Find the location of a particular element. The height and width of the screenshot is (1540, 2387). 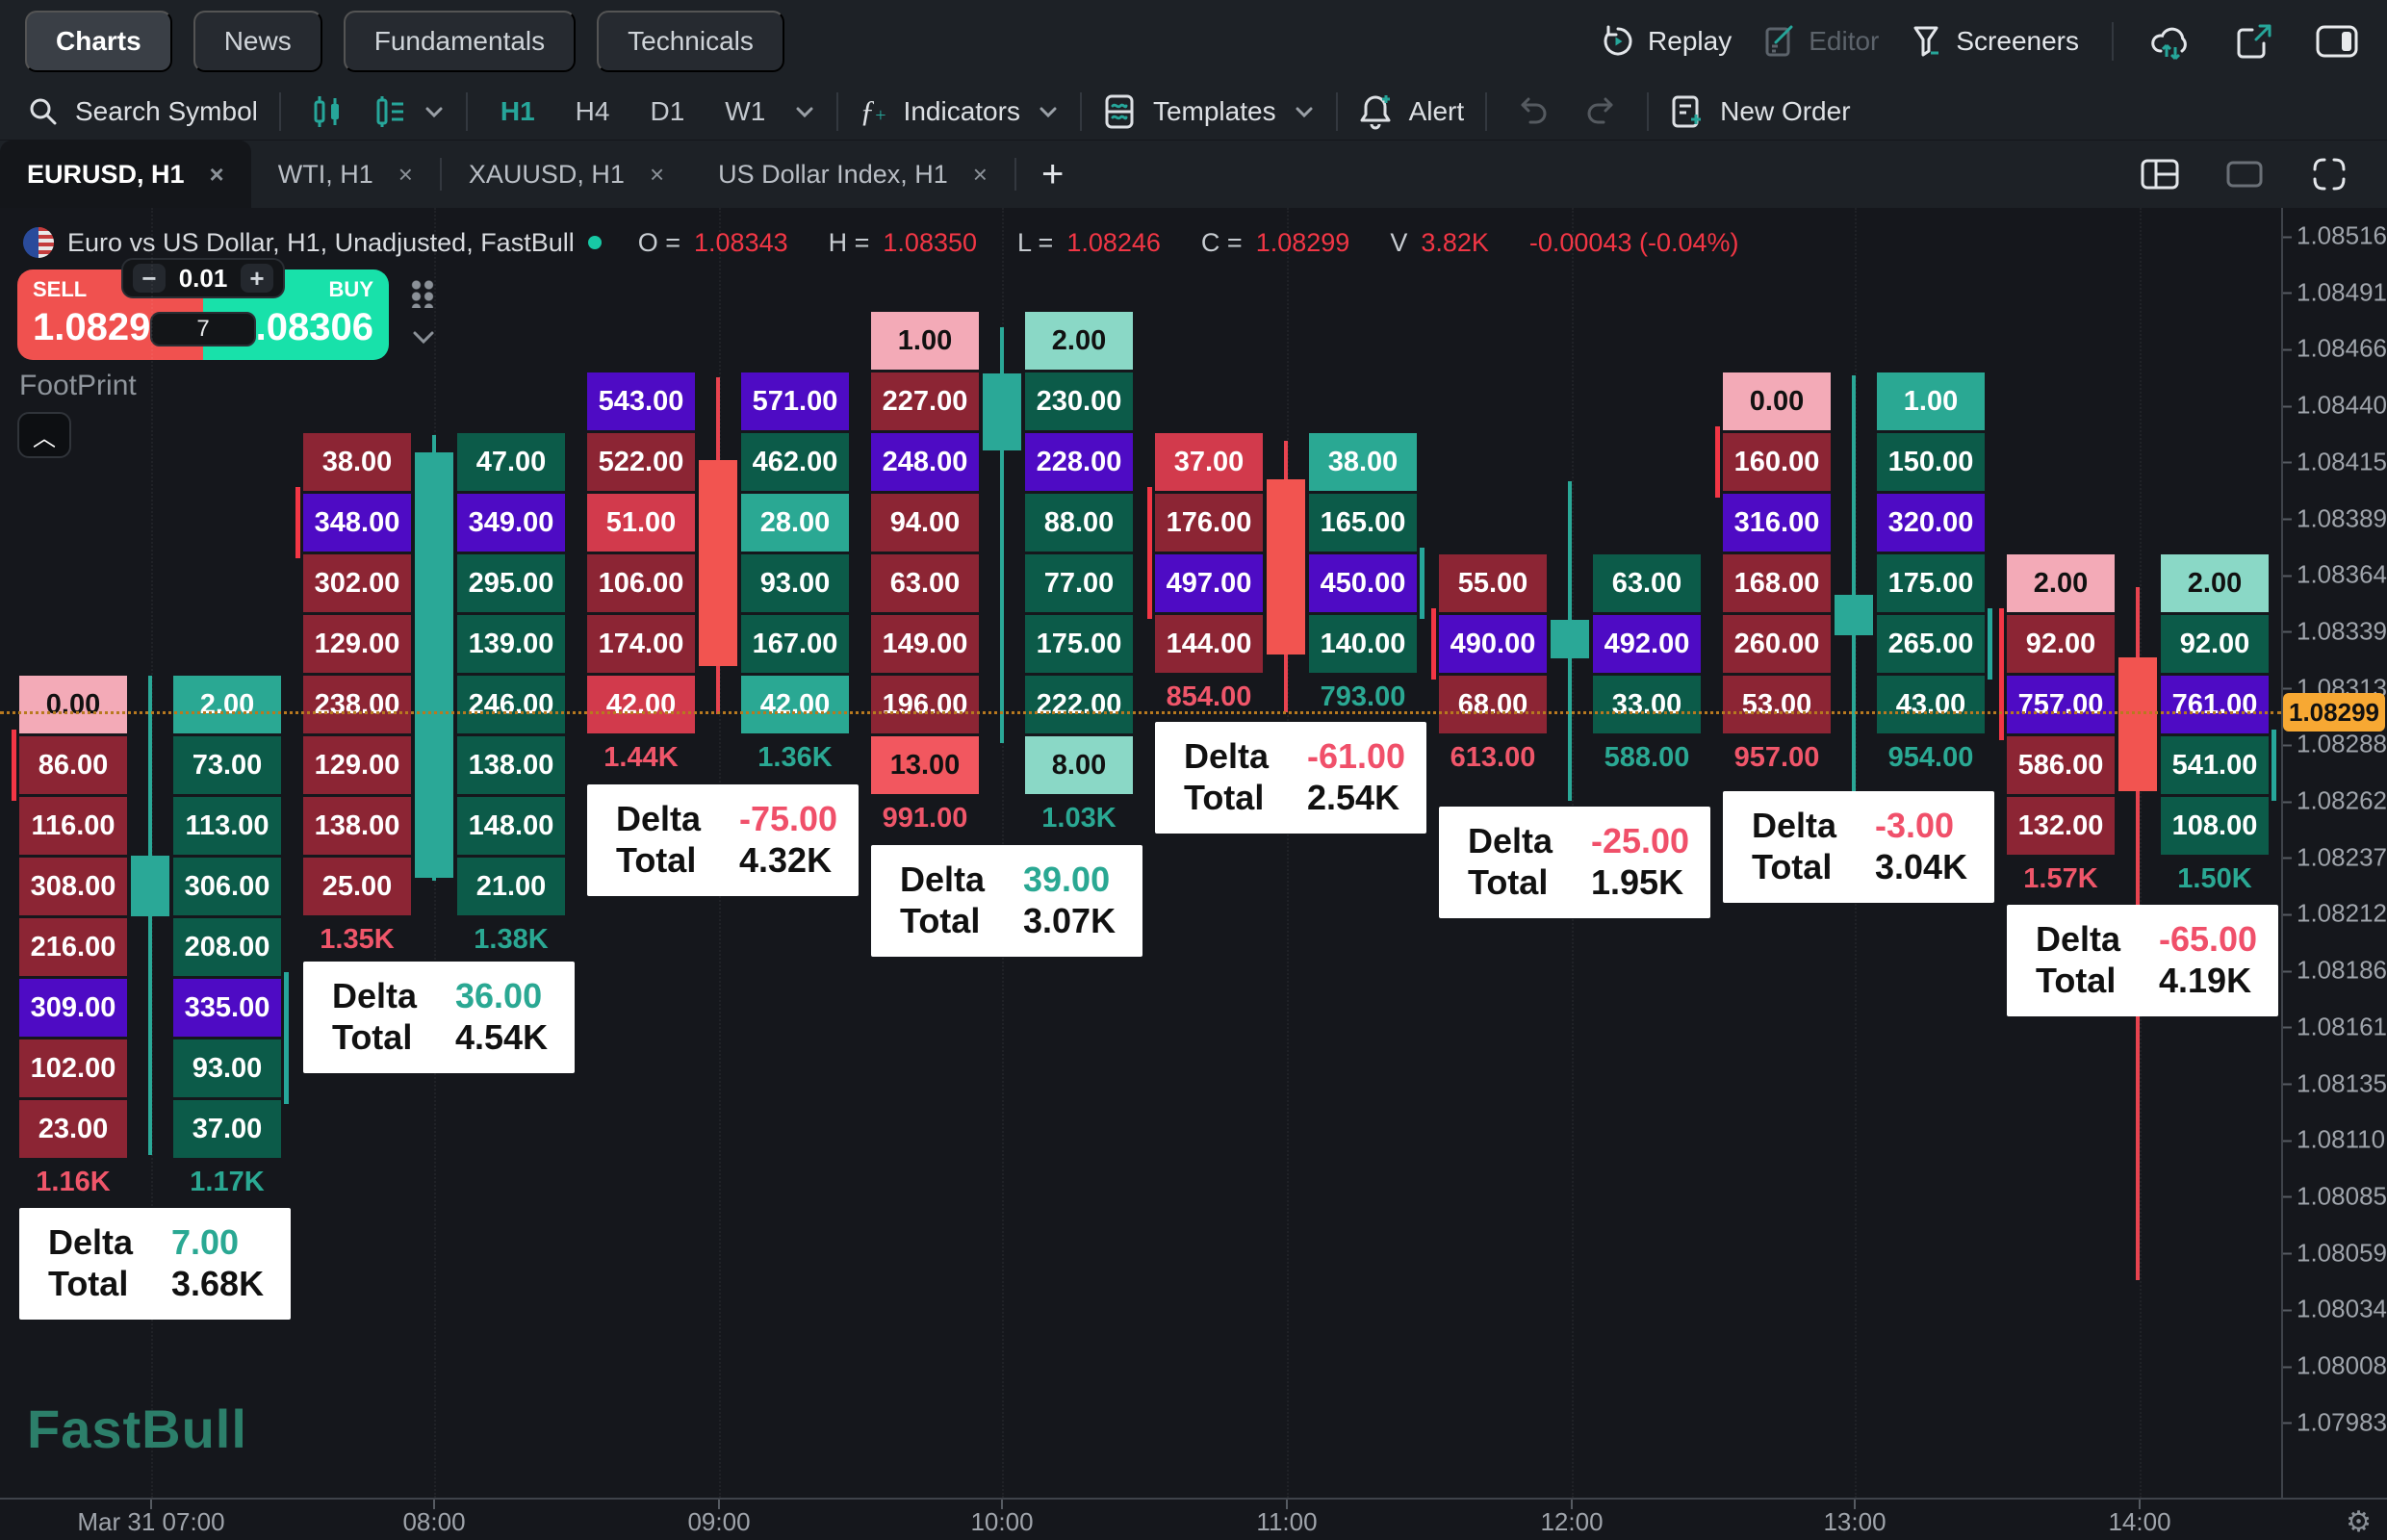

time-tick-label: 11:00 is located at coordinates (1287, 1521).